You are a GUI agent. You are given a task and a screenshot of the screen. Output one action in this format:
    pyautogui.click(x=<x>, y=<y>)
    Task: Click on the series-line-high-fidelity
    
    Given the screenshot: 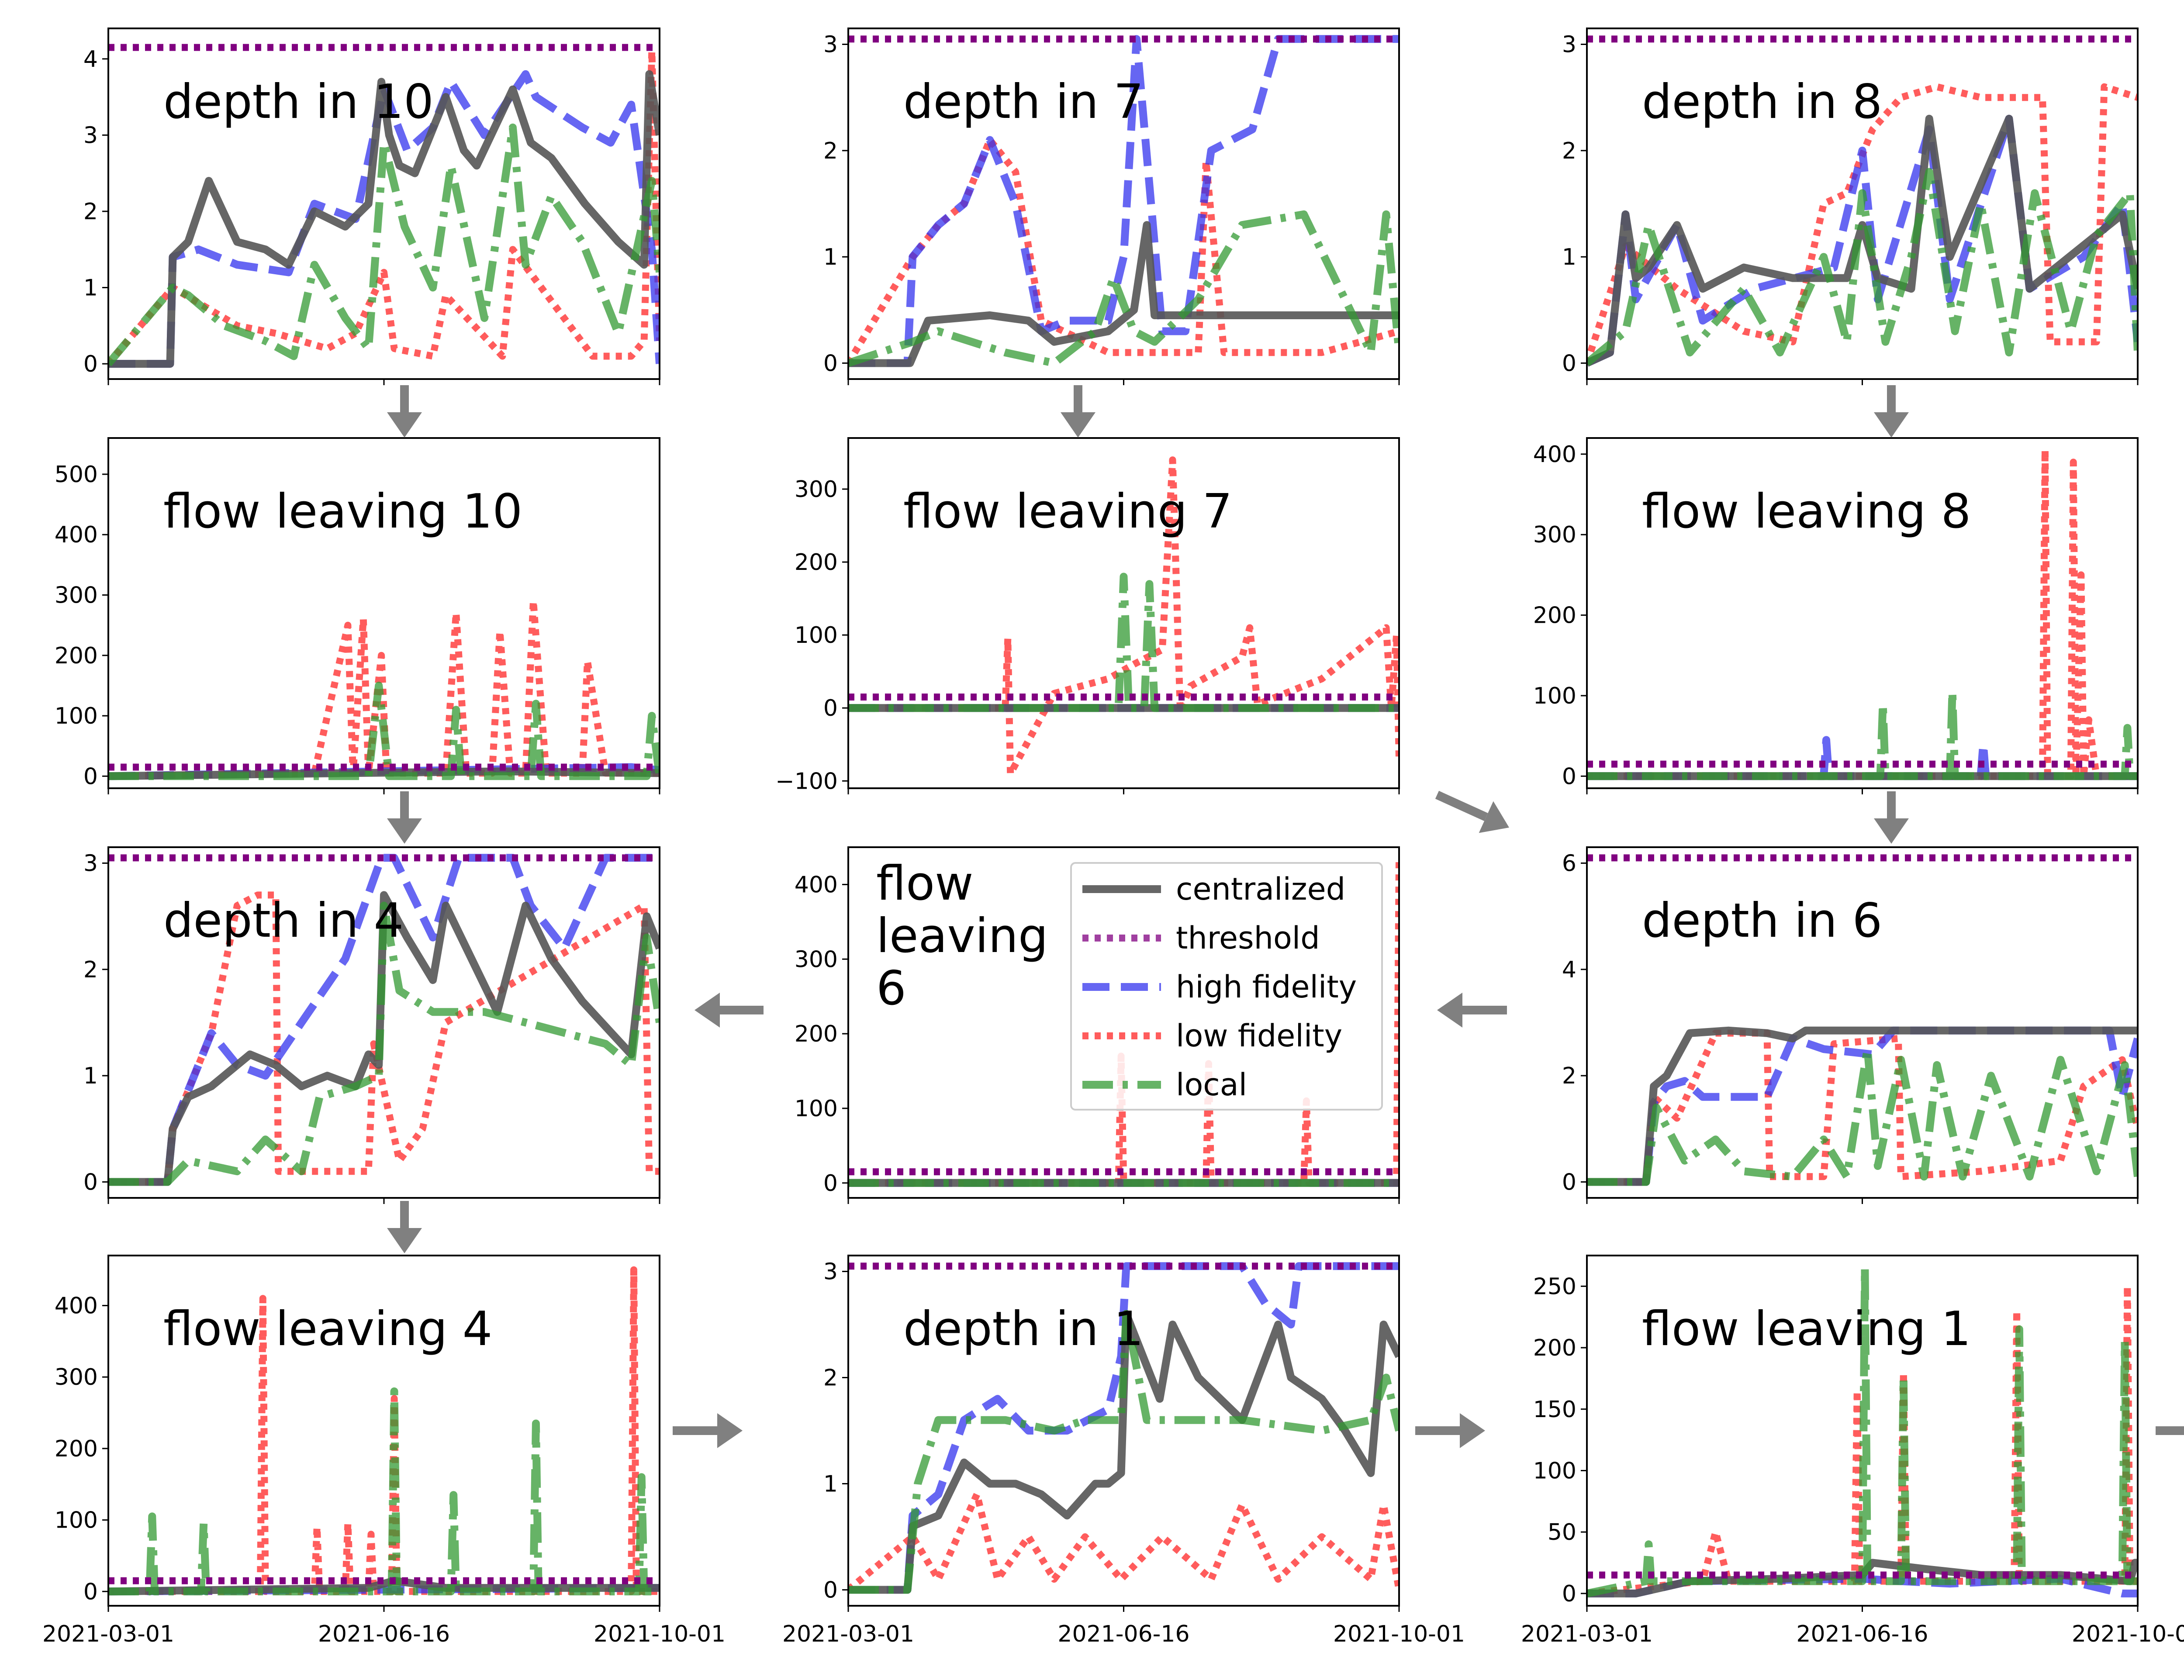 What is the action you would take?
    pyautogui.click(x=1862, y=1106)
    